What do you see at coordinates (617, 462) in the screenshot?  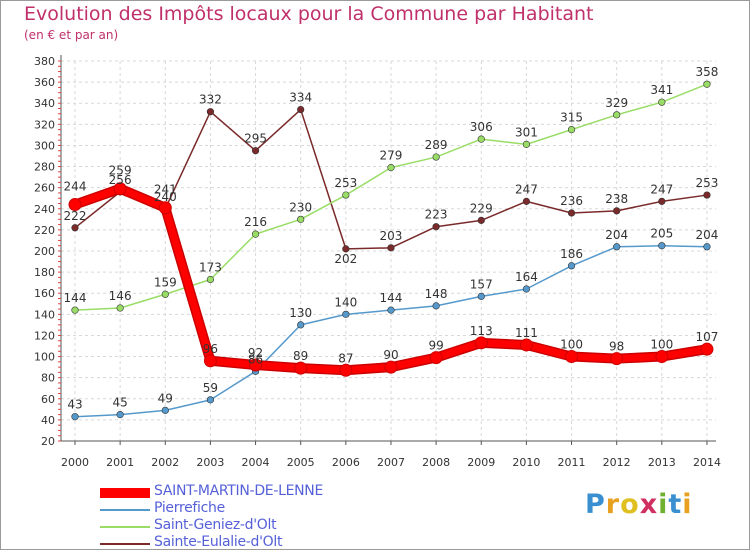 I see `x-tick-label: 2012` at bounding box center [617, 462].